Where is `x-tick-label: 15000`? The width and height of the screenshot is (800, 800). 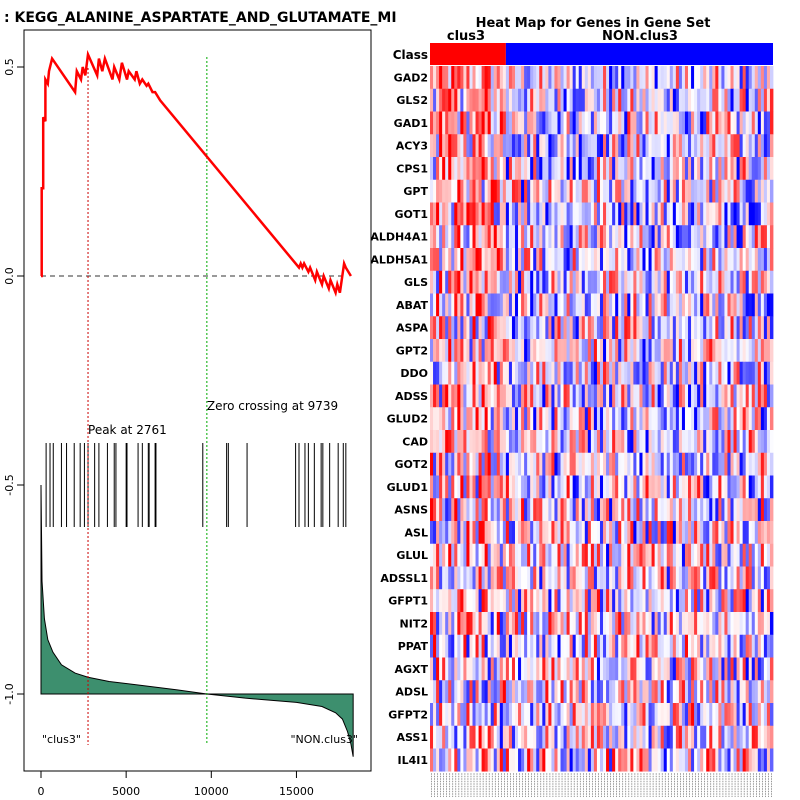
x-tick-label: 15000 is located at coordinates (296, 791).